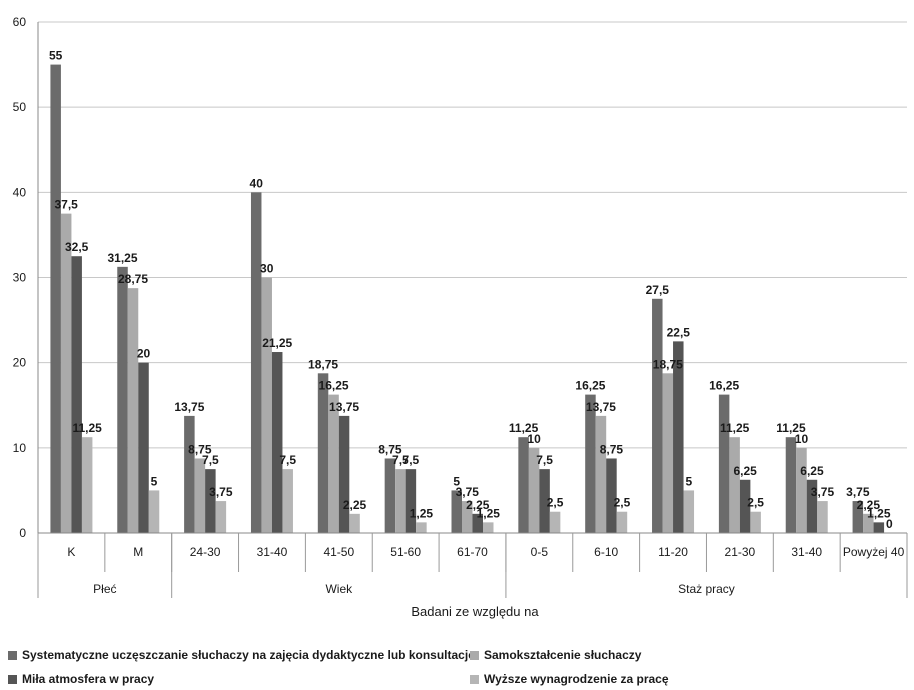 The height and width of the screenshot is (690, 914). What do you see at coordinates (576, 679) in the screenshot?
I see `legend-label-4: Wyższe wynagrodzenie za pracę` at bounding box center [576, 679].